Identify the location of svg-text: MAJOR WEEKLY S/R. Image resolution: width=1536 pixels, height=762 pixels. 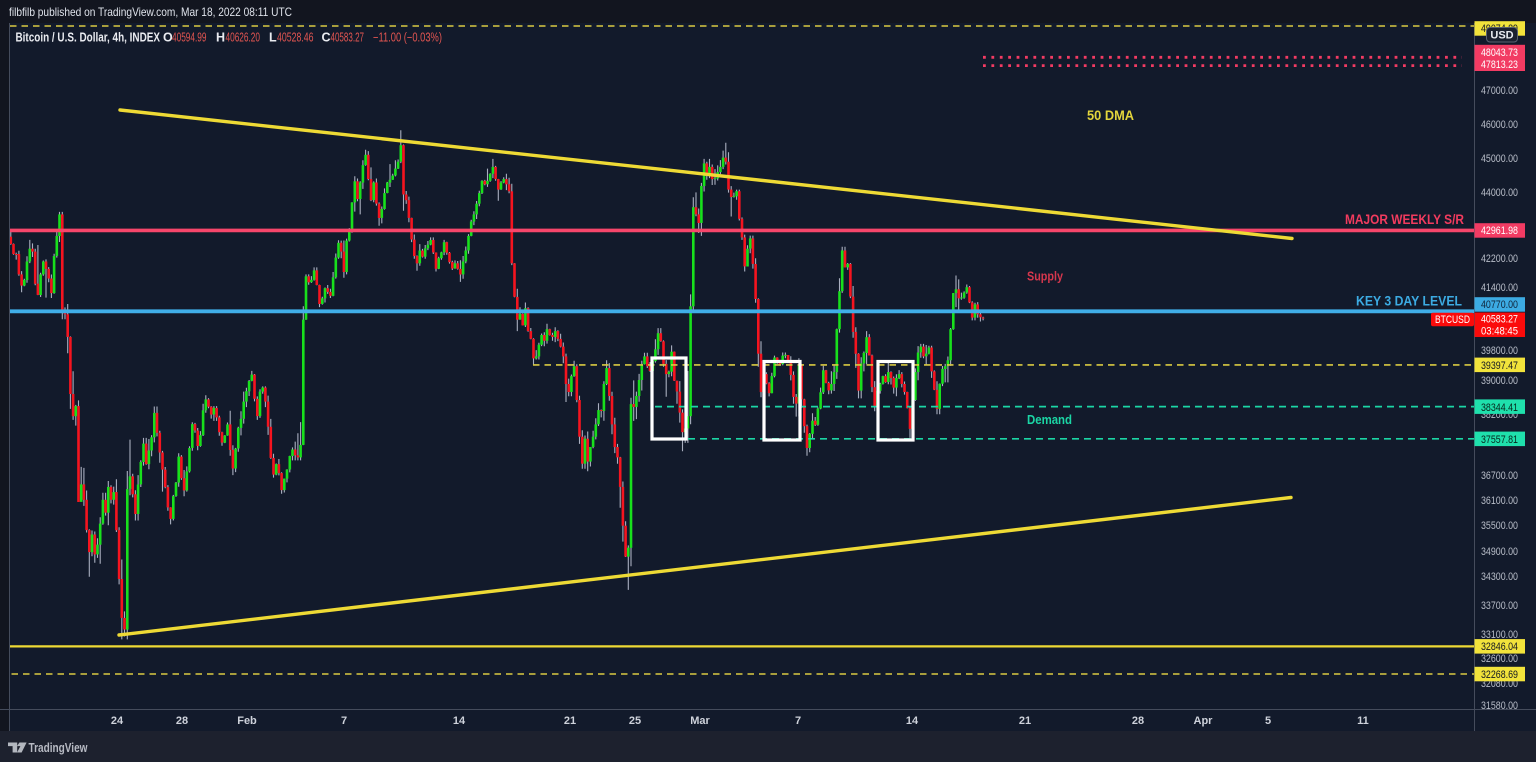
(1404, 219).